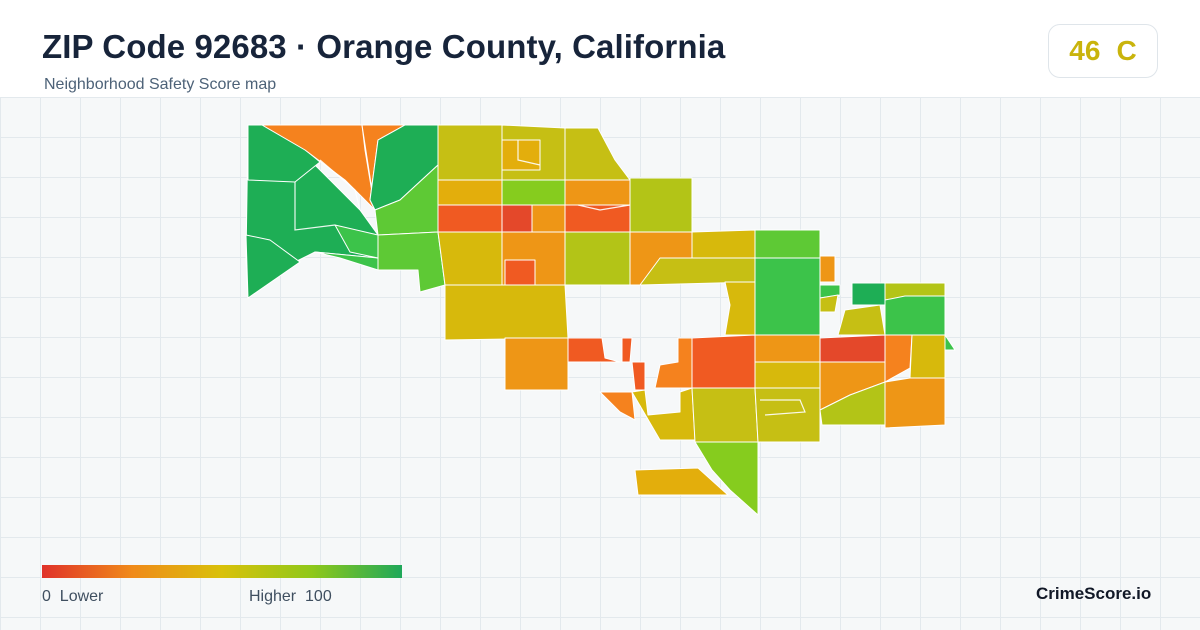 The height and width of the screenshot is (630, 1200). I want to click on brand-logo-text: CrimeScore.io, so click(1094, 593).